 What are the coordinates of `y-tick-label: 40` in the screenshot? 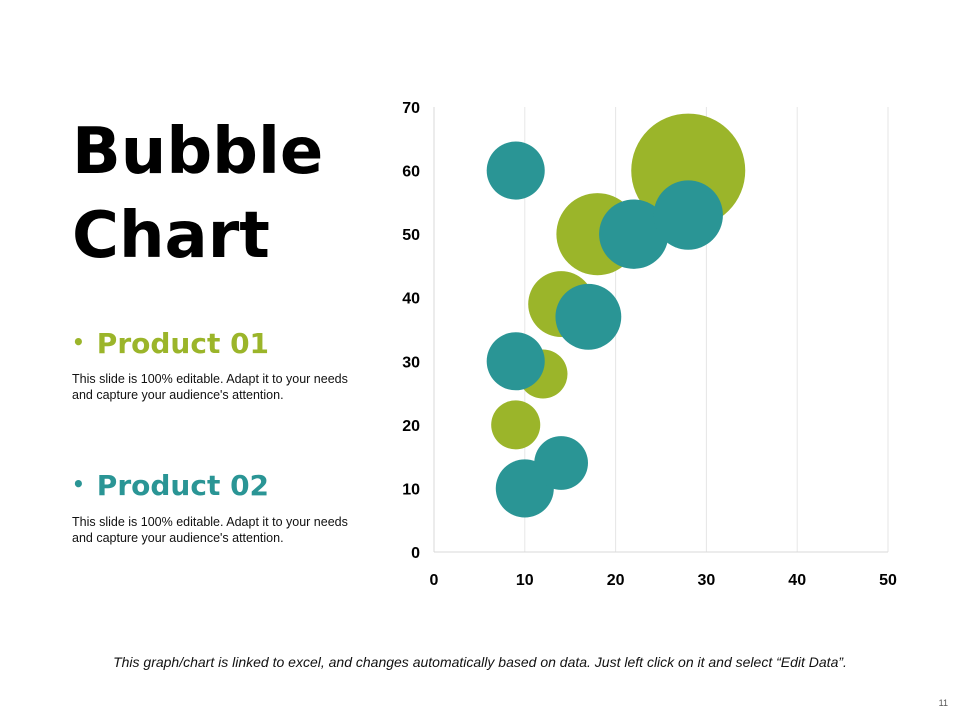 It's located at (411, 299).